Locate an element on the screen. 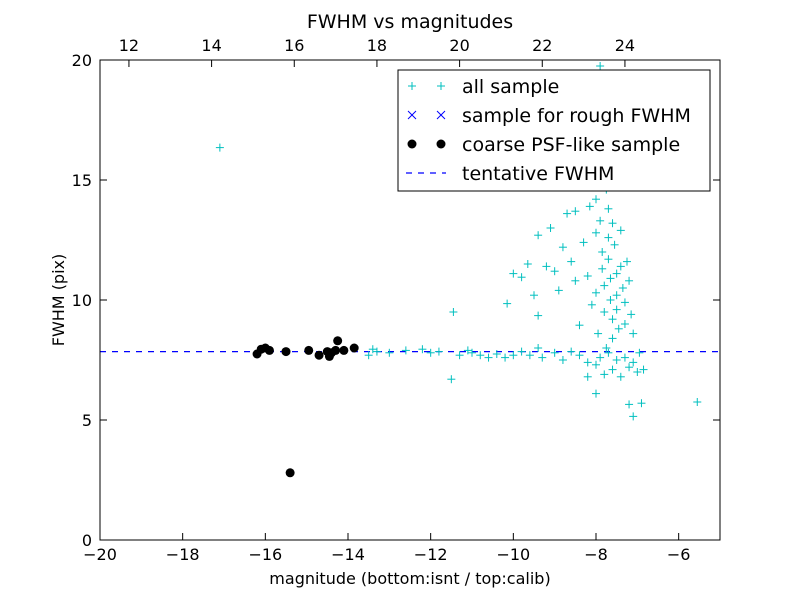 The width and height of the screenshot is (800, 600). top-x-tick-label: 18 is located at coordinates (377, 45).